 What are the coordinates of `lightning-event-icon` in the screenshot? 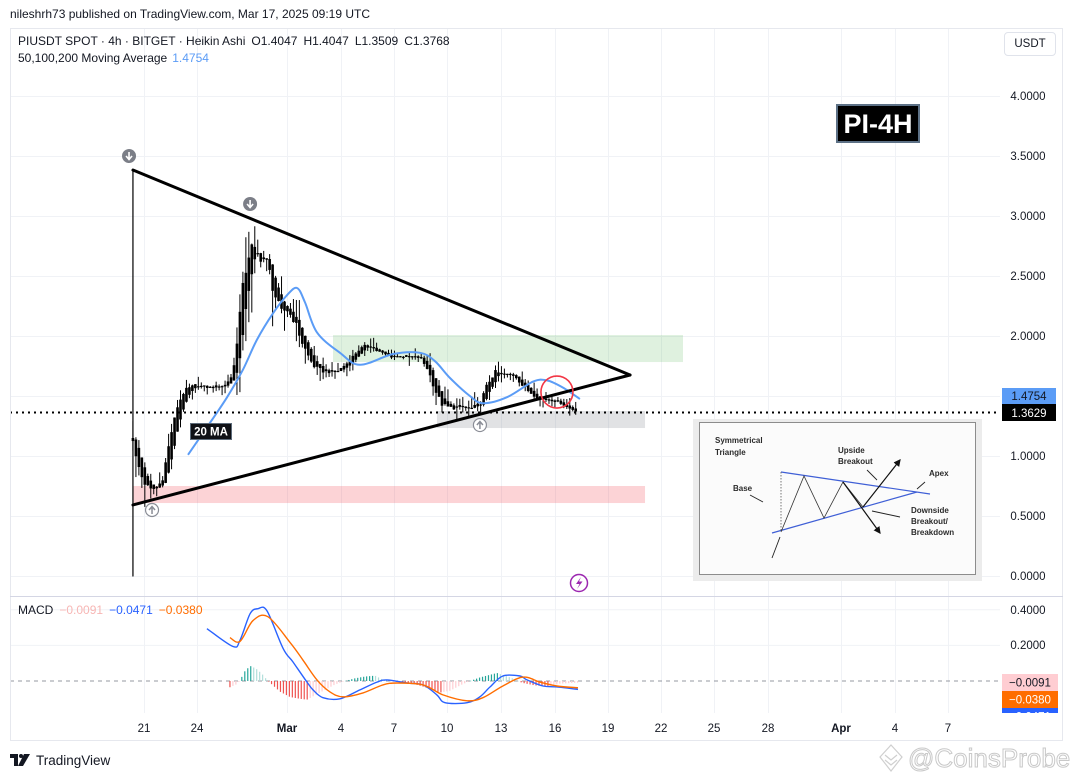 It's located at (579, 583).